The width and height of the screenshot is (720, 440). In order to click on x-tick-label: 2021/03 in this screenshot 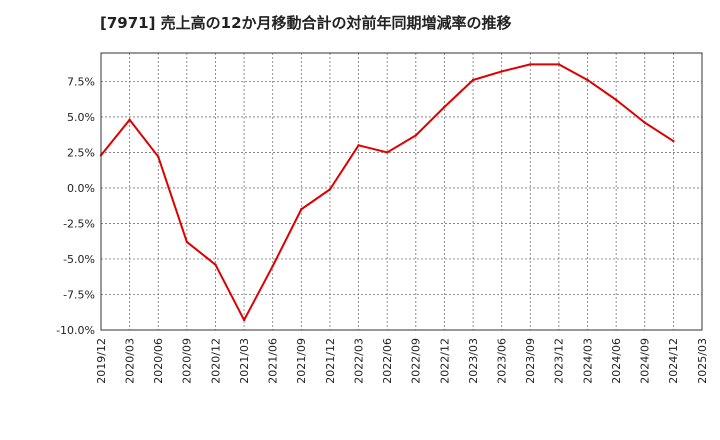, I will do `click(244, 361)`.